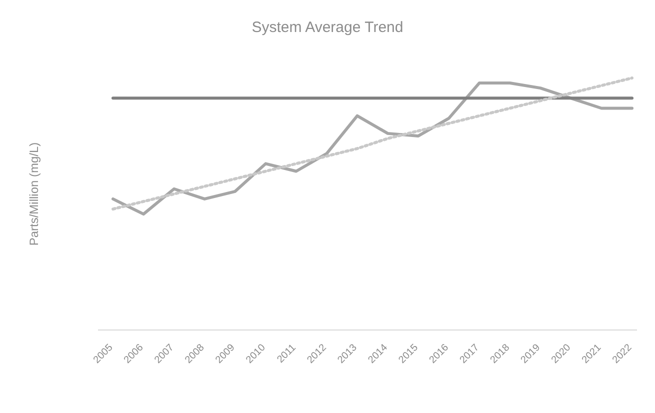 This screenshot has width=655, height=413. Describe the element at coordinates (34, 194) in the screenshot. I see `y-axis-title: Parts/Million (mg/L)` at that location.